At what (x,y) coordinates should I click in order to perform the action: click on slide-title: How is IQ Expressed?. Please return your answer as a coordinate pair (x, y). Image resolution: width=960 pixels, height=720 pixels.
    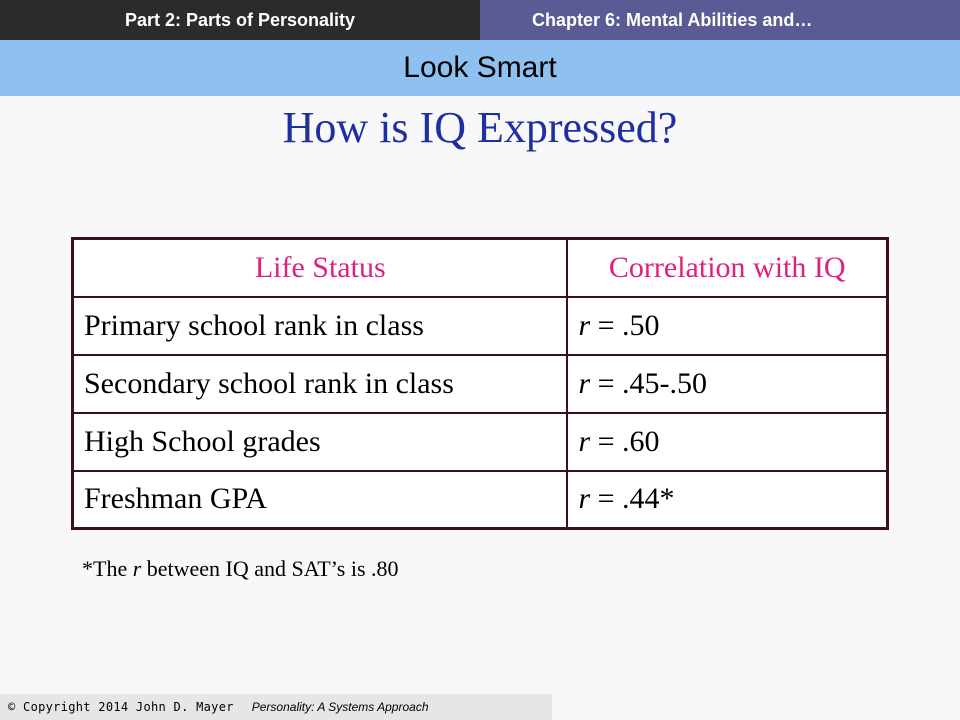
    Looking at the image, I should click on (480, 127).